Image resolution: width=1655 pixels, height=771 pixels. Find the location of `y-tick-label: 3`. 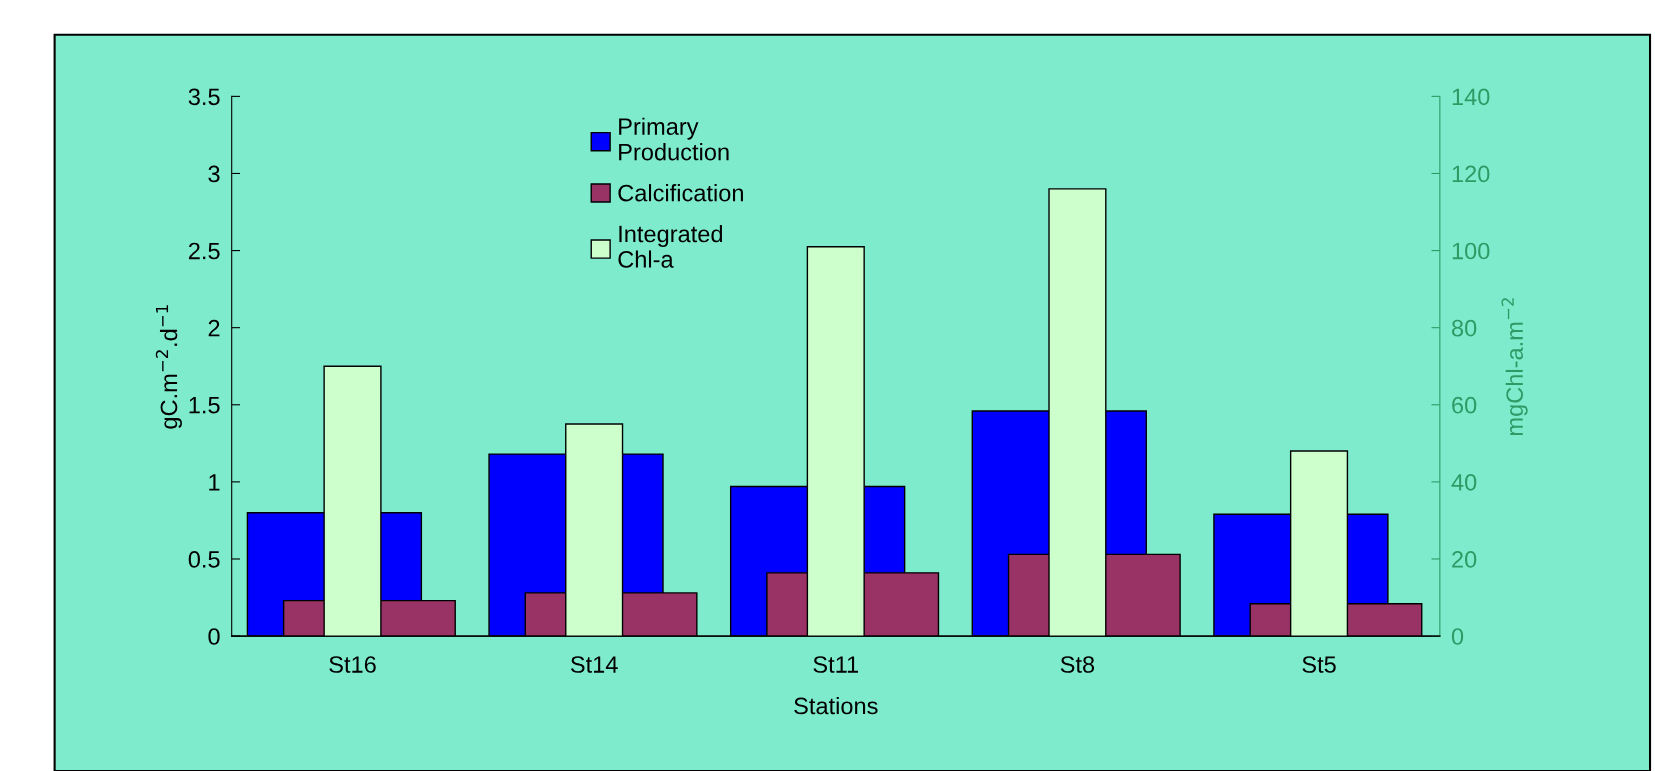

y-tick-label: 3 is located at coordinates (214, 174).